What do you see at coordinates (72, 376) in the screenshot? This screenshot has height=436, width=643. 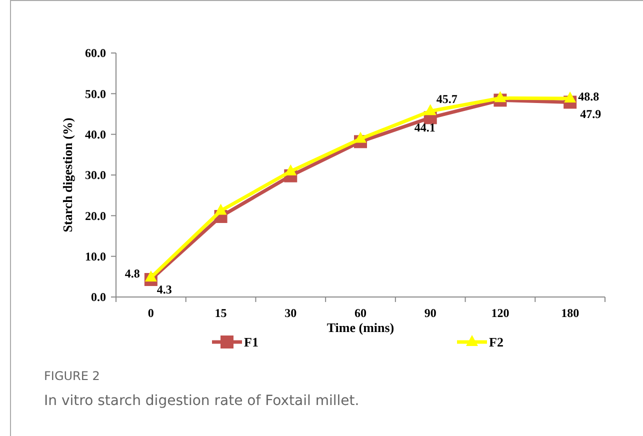 I see `caption: FIGURE 2` at bounding box center [72, 376].